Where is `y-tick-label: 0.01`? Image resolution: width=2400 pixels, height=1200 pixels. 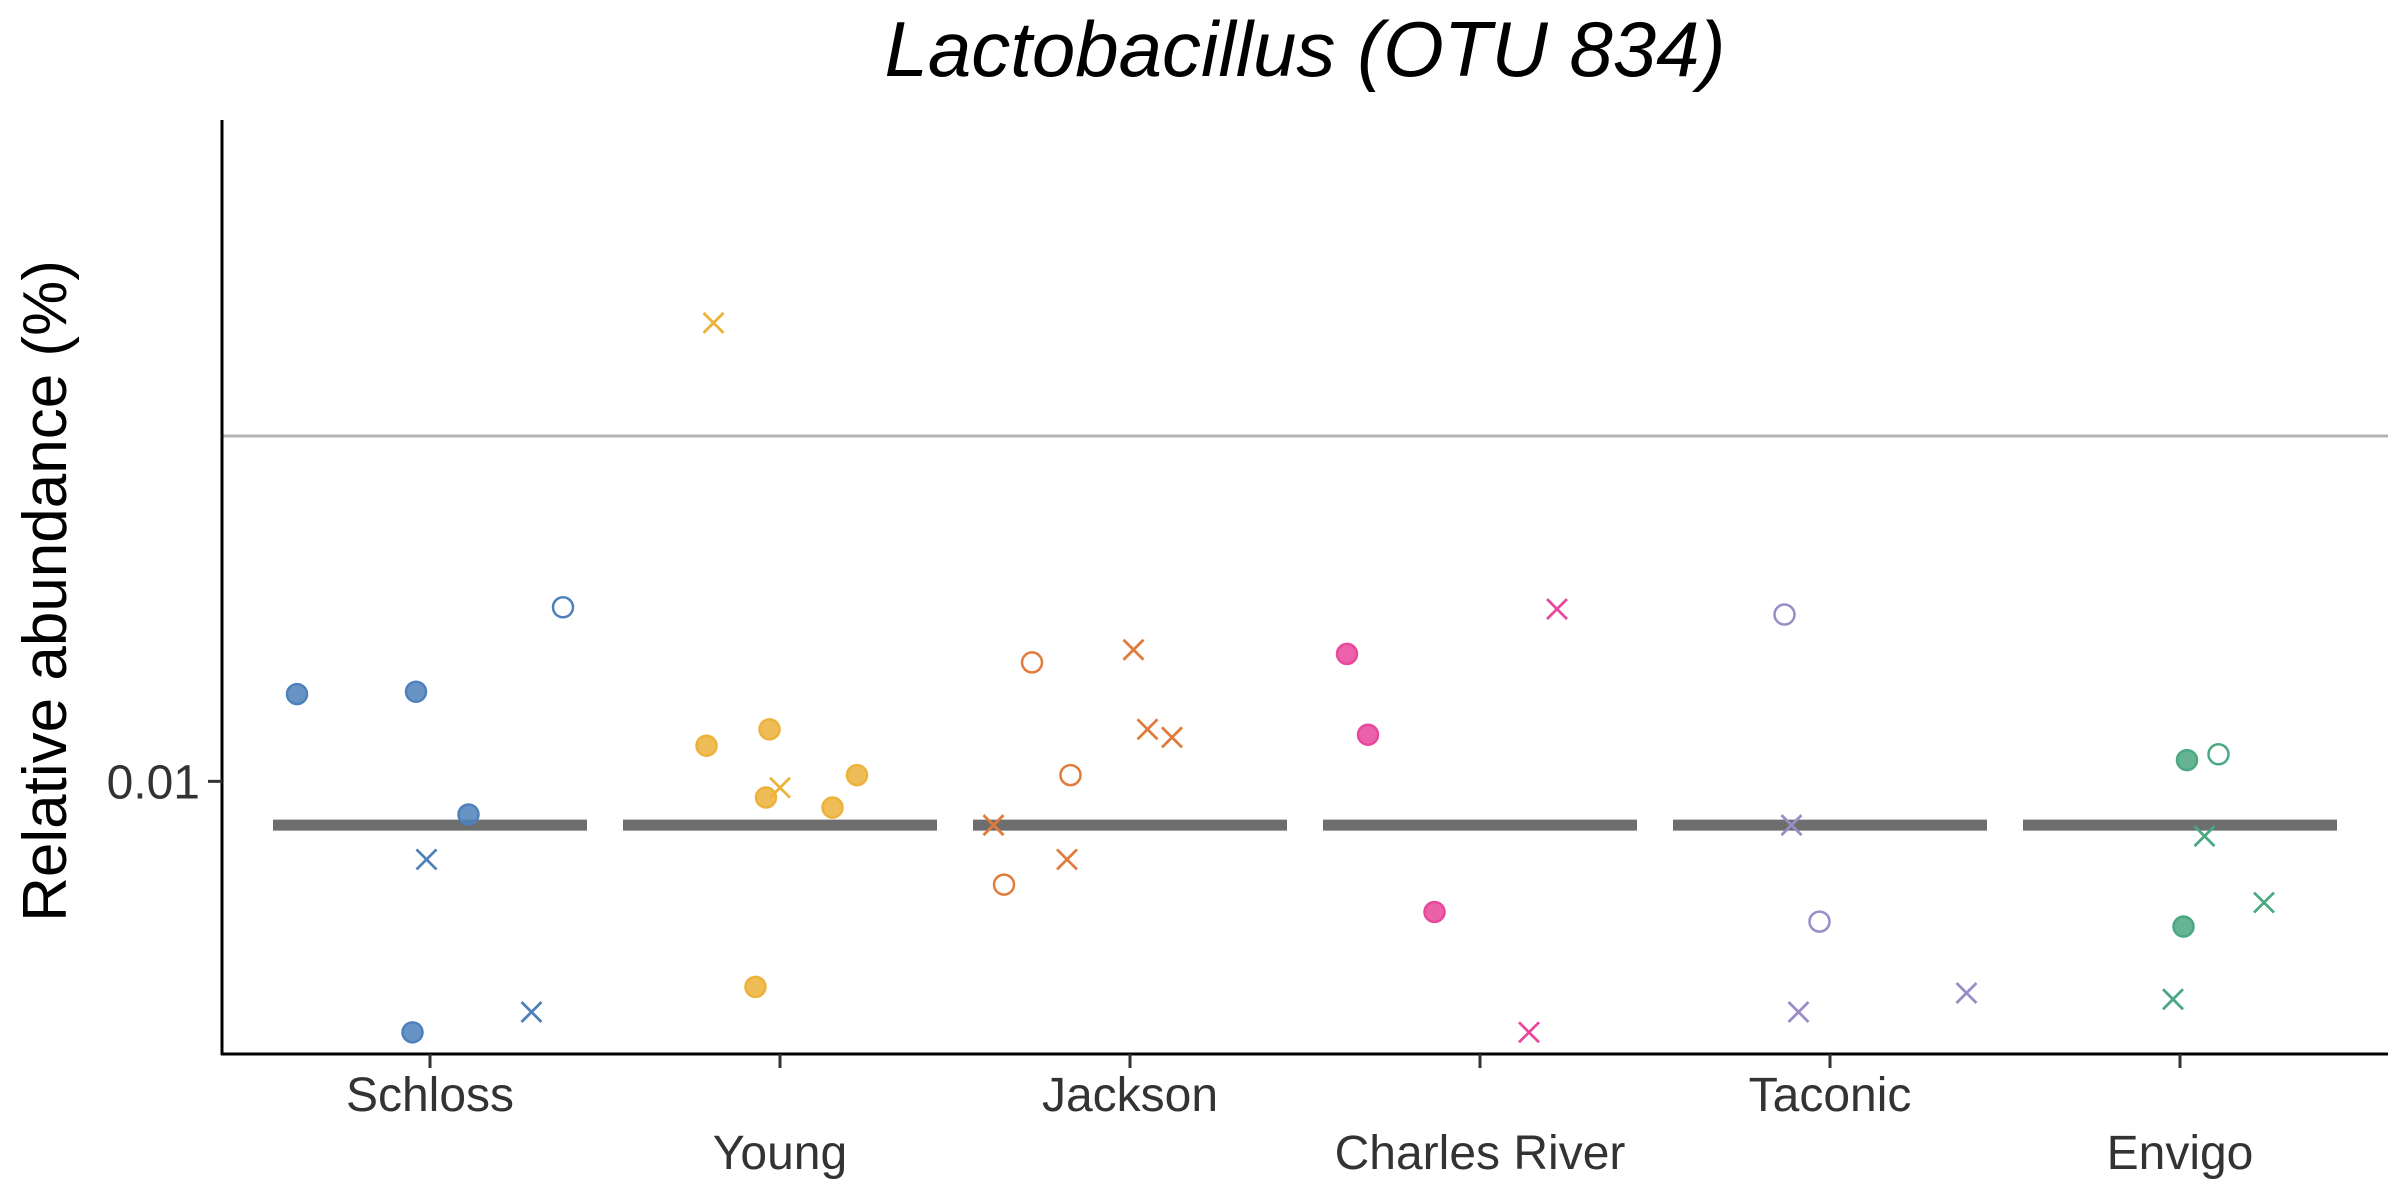
y-tick-label: 0.01 is located at coordinates (153, 782).